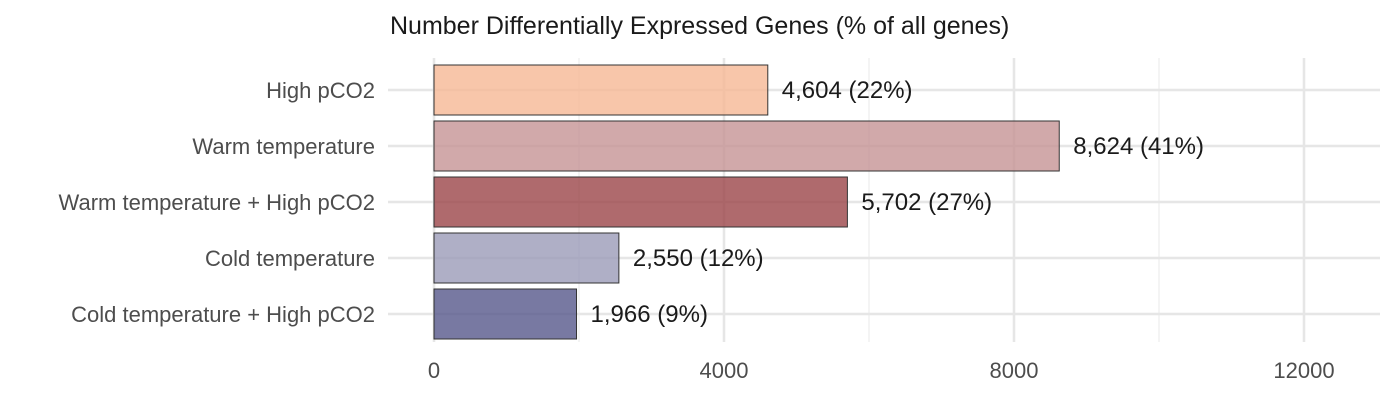 The image size is (1400, 400). What do you see at coordinates (881, 370) in the screenshot?
I see `x-axis-ticks: 0 4000 8000 12000` at bounding box center [881, 370].